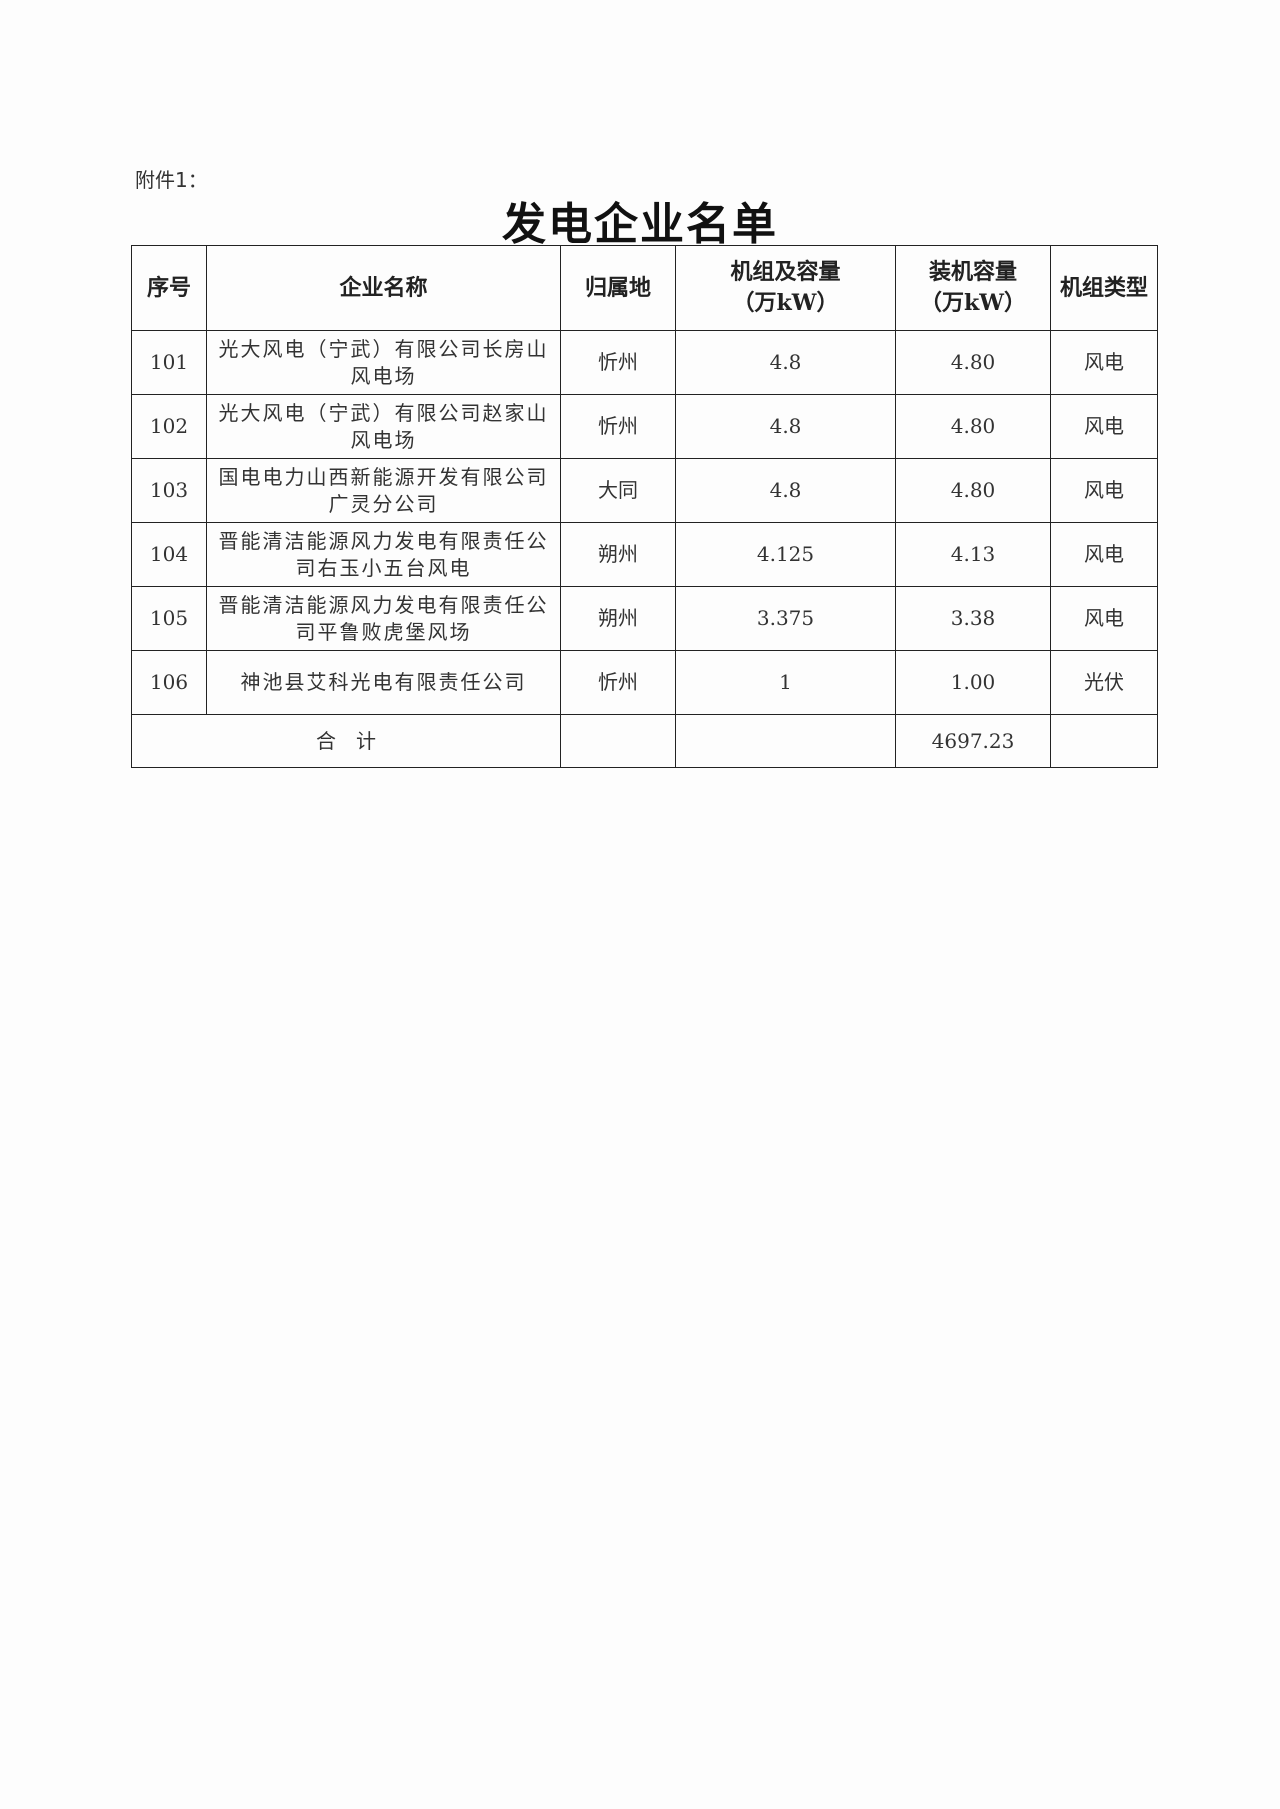 Image resolution: width=1280 pixels, height=1809 pixels. Describe the element at coordinates (640, 224) in the screenshot. I see `page-title: 发电企业名单` at that location.